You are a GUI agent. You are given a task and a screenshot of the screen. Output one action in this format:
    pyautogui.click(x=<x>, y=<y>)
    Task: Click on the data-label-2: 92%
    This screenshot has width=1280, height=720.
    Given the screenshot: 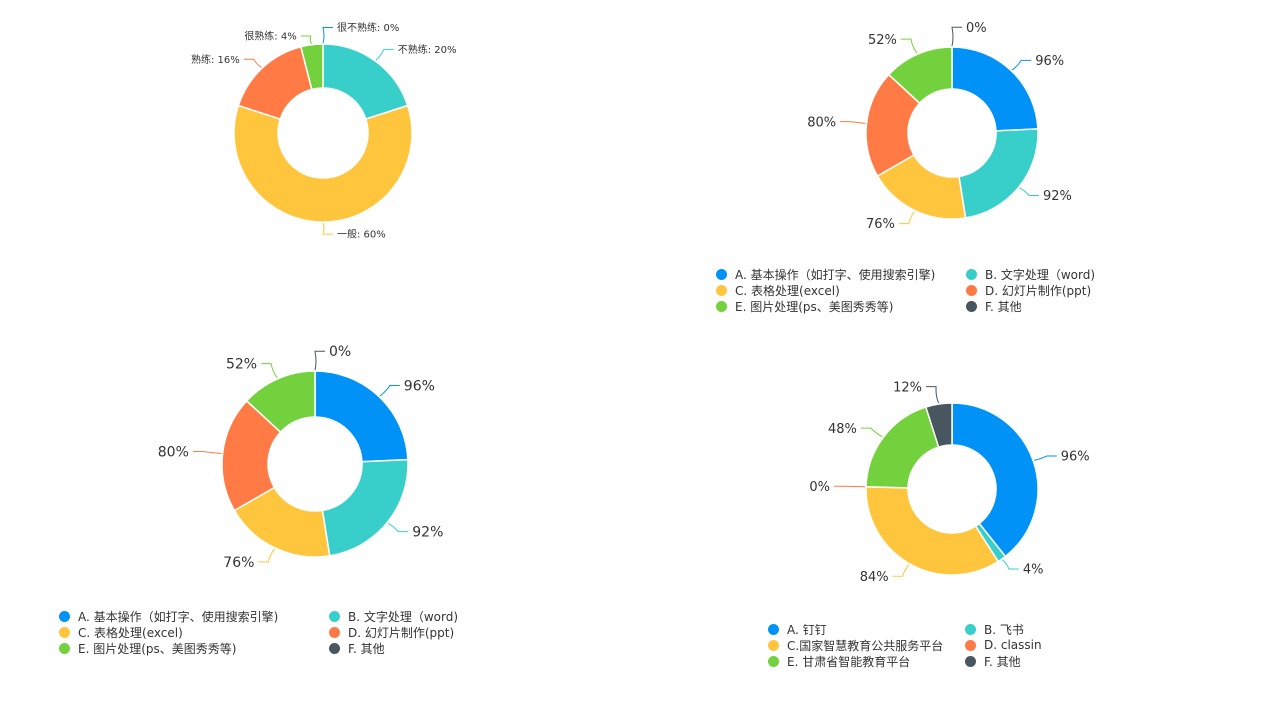 What is the action you would take?
    pyautogui.click(x=1057, y=196)
    